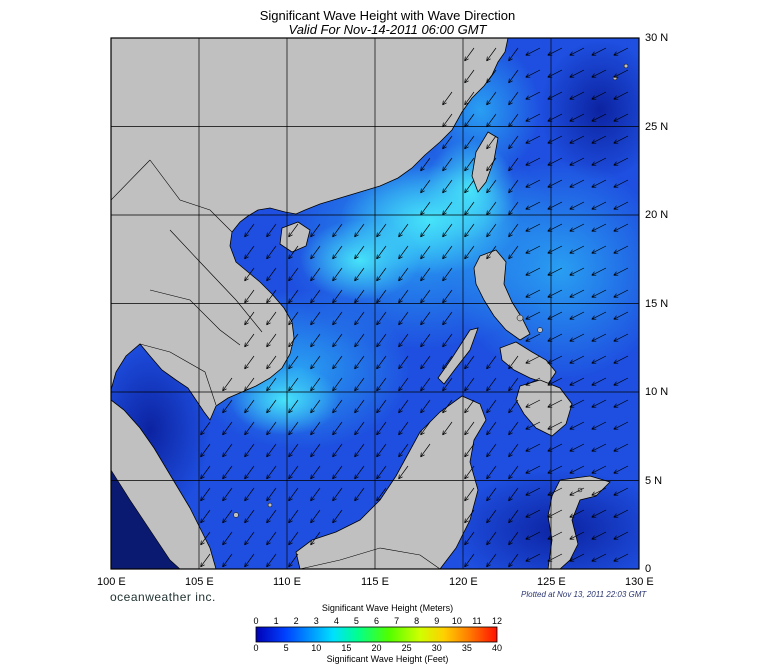  Describe the element at coordinates (485, 162) in the screenshot. I see `taiwan` at that location.